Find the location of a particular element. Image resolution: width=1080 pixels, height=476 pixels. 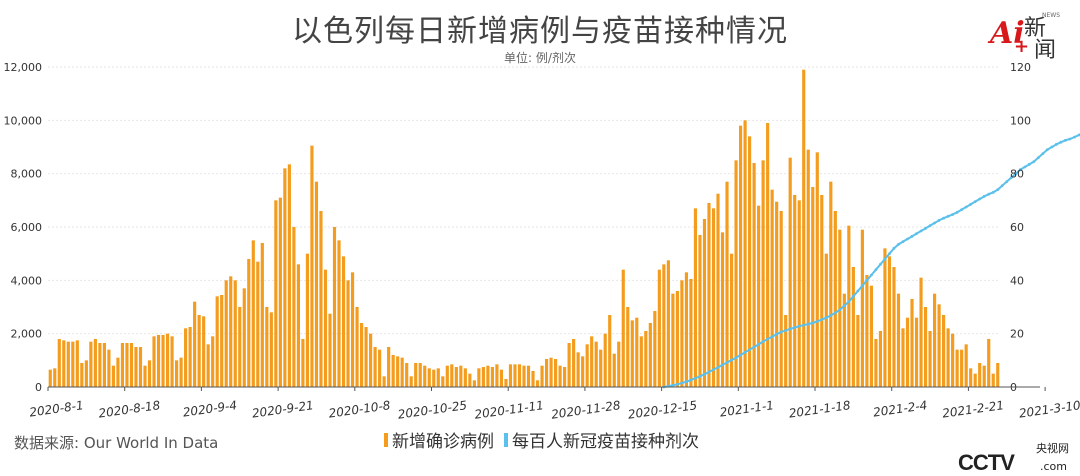

legend-label-vaccine: 每百人新冠疫苗接种剂次 is located at coordinates (605, 442).